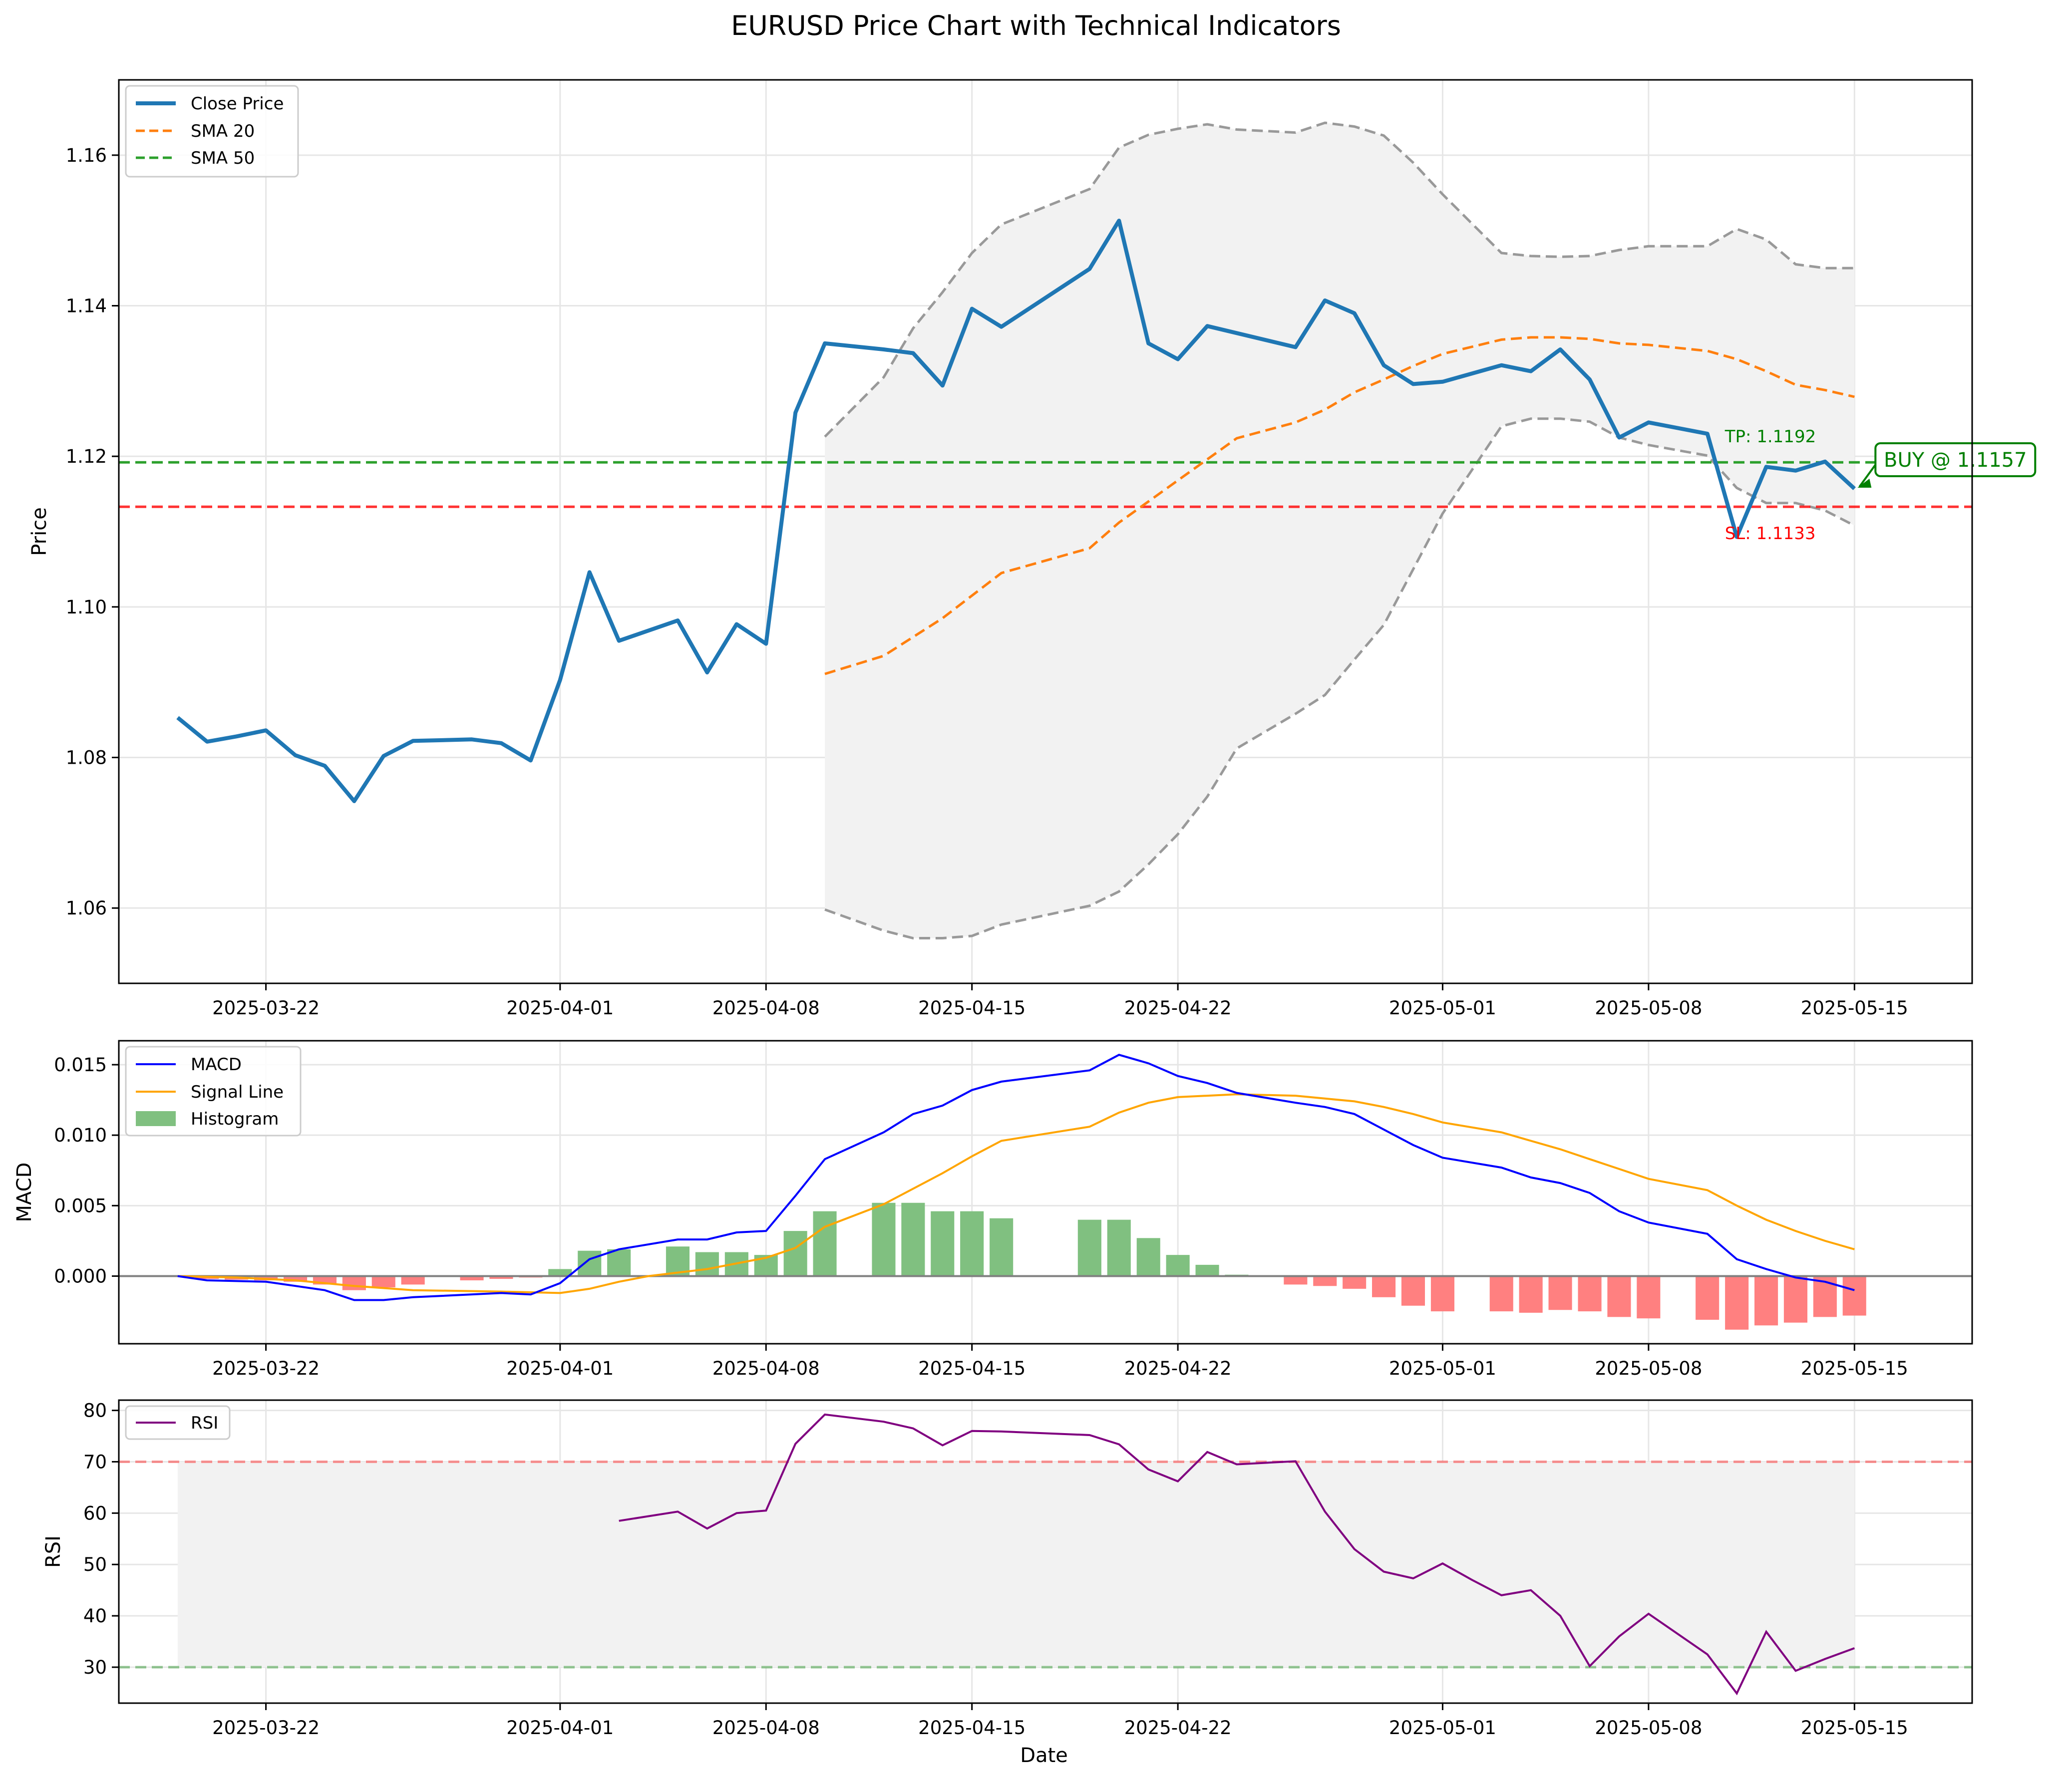 Image resolution: width=2072 pixels, height=1782 pixels. I want to click on rsi-neutral-zone-fill, so click(1016, 1565).